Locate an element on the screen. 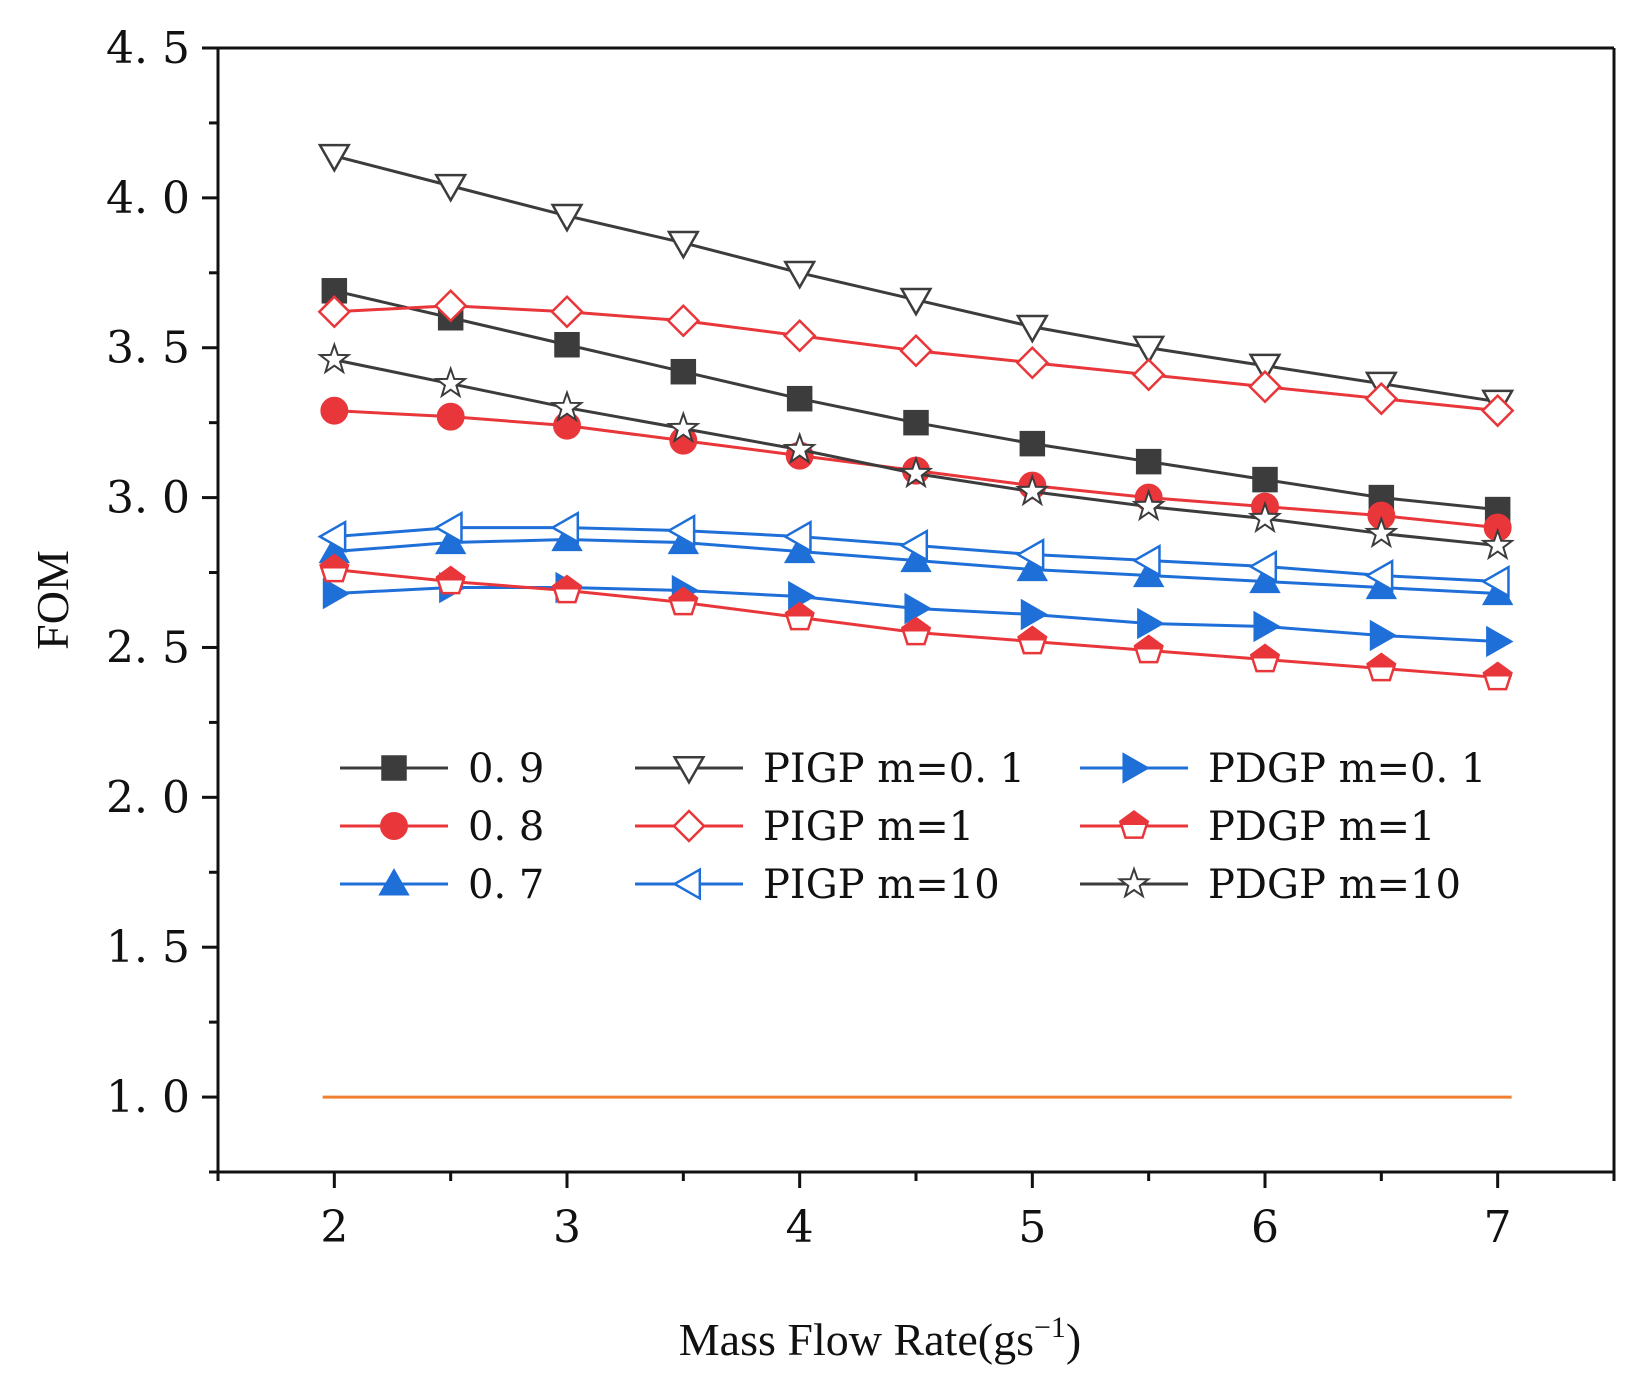 The height and width of the screenshot is (1385, 1636). legend-label: 0. 9 is located at coordinates (506, 769).